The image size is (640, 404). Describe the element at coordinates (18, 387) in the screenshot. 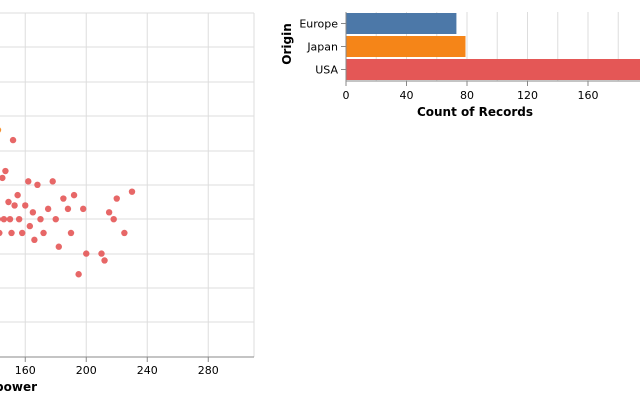

I see `x-axis-title: Horsepower` at that location.